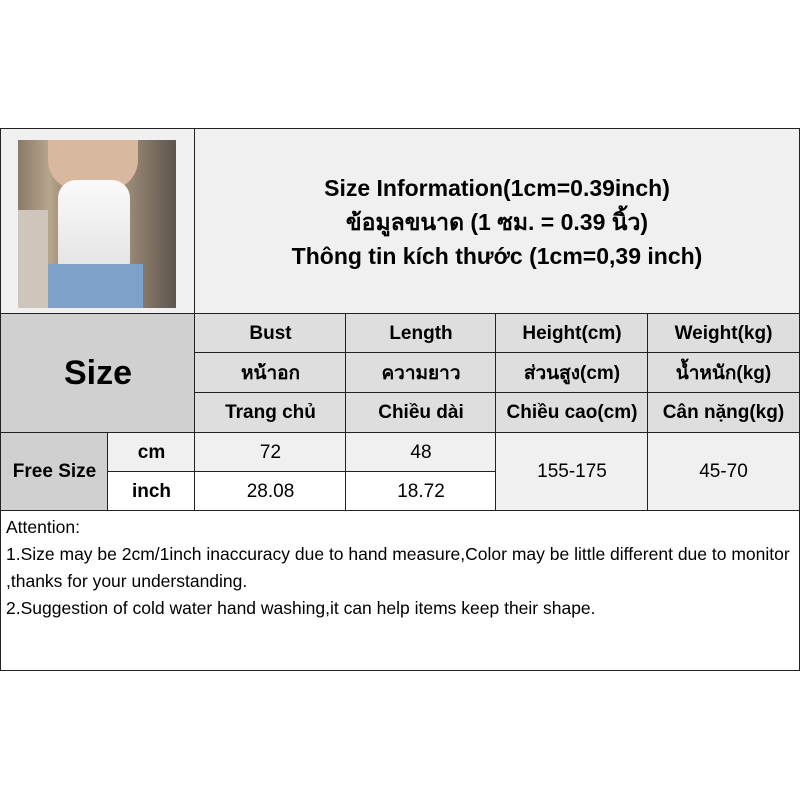  What do you see at coordinates (97, 224) in the screenshot?
I see `product-photo` at bounding box center [97, 224].